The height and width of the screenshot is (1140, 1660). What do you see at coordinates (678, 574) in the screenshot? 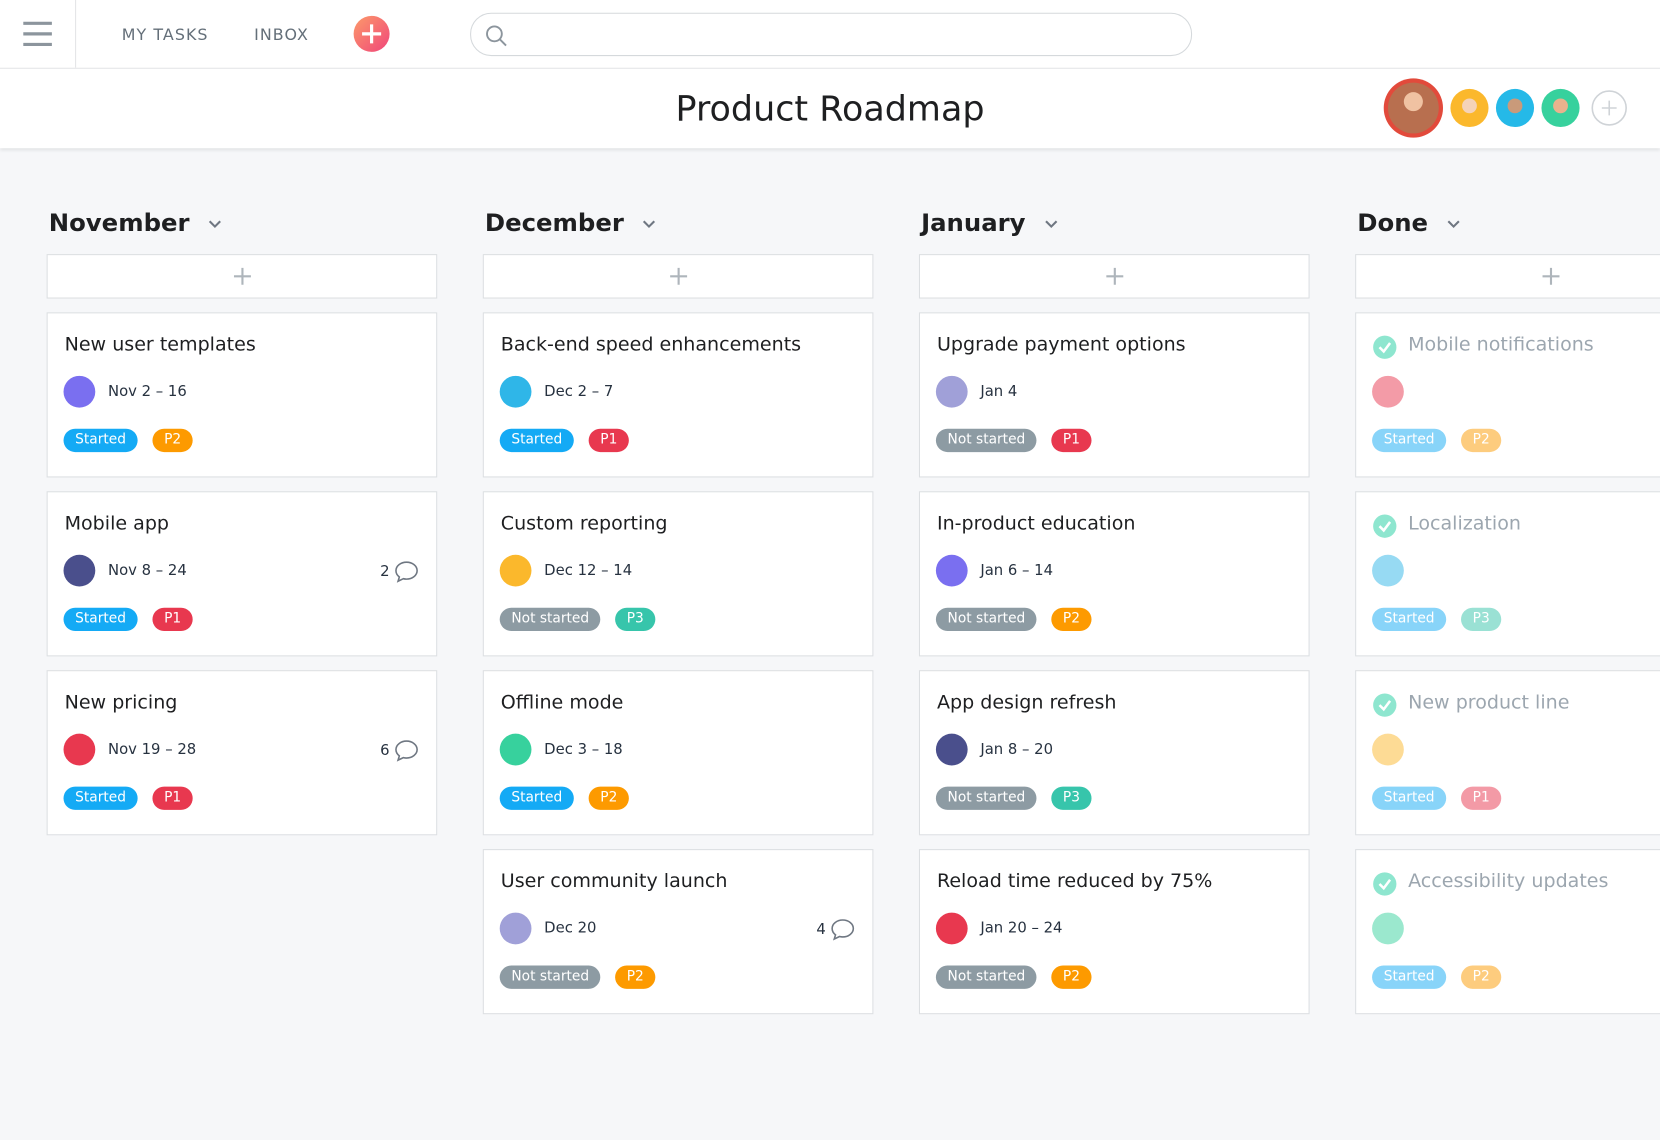
I see `task-card: Custom reporting Dec 12 – 14 Not started P3` at bounding box center [678, 574].